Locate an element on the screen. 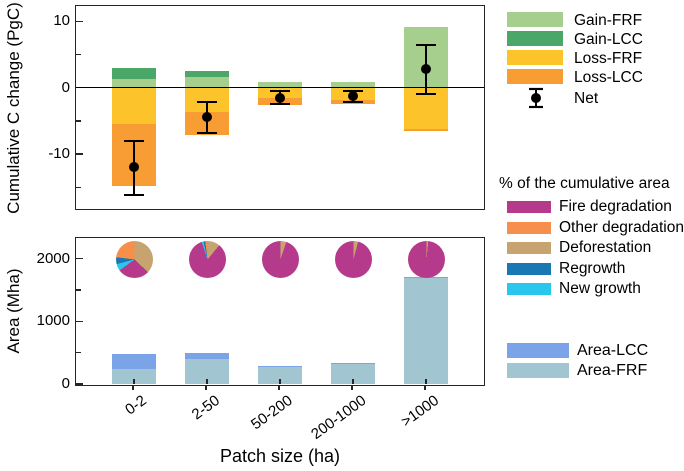 The width and height of the screenshot is (684, 471). pie--1000 is located at coordinates (426, 259).